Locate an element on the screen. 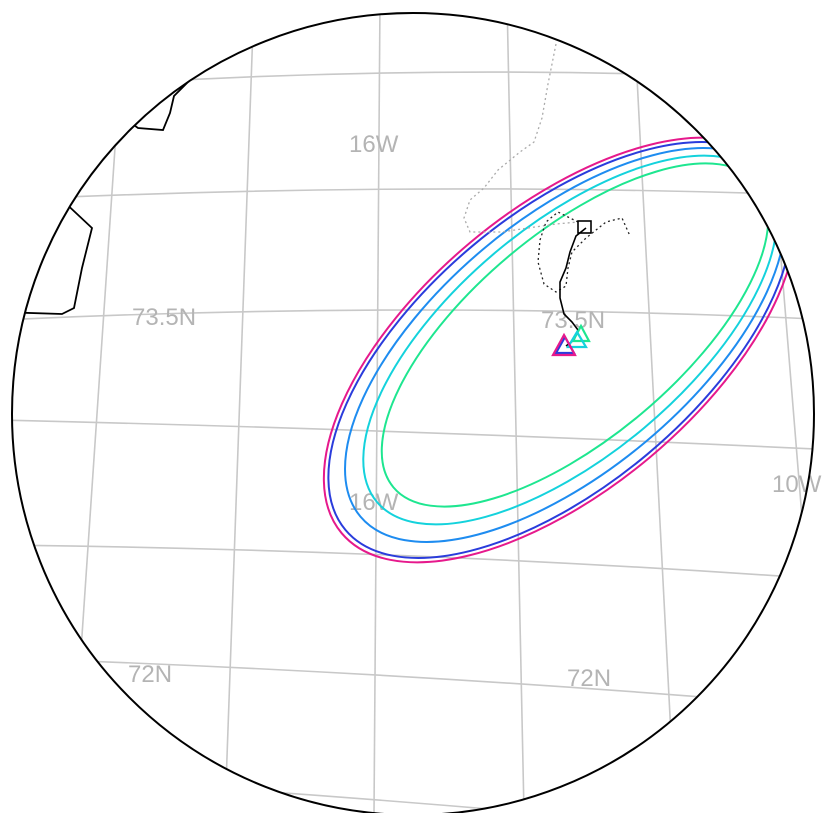 The height and width of the screenshot is (813, 836). coastline-left is located at coordinates (53, 256).